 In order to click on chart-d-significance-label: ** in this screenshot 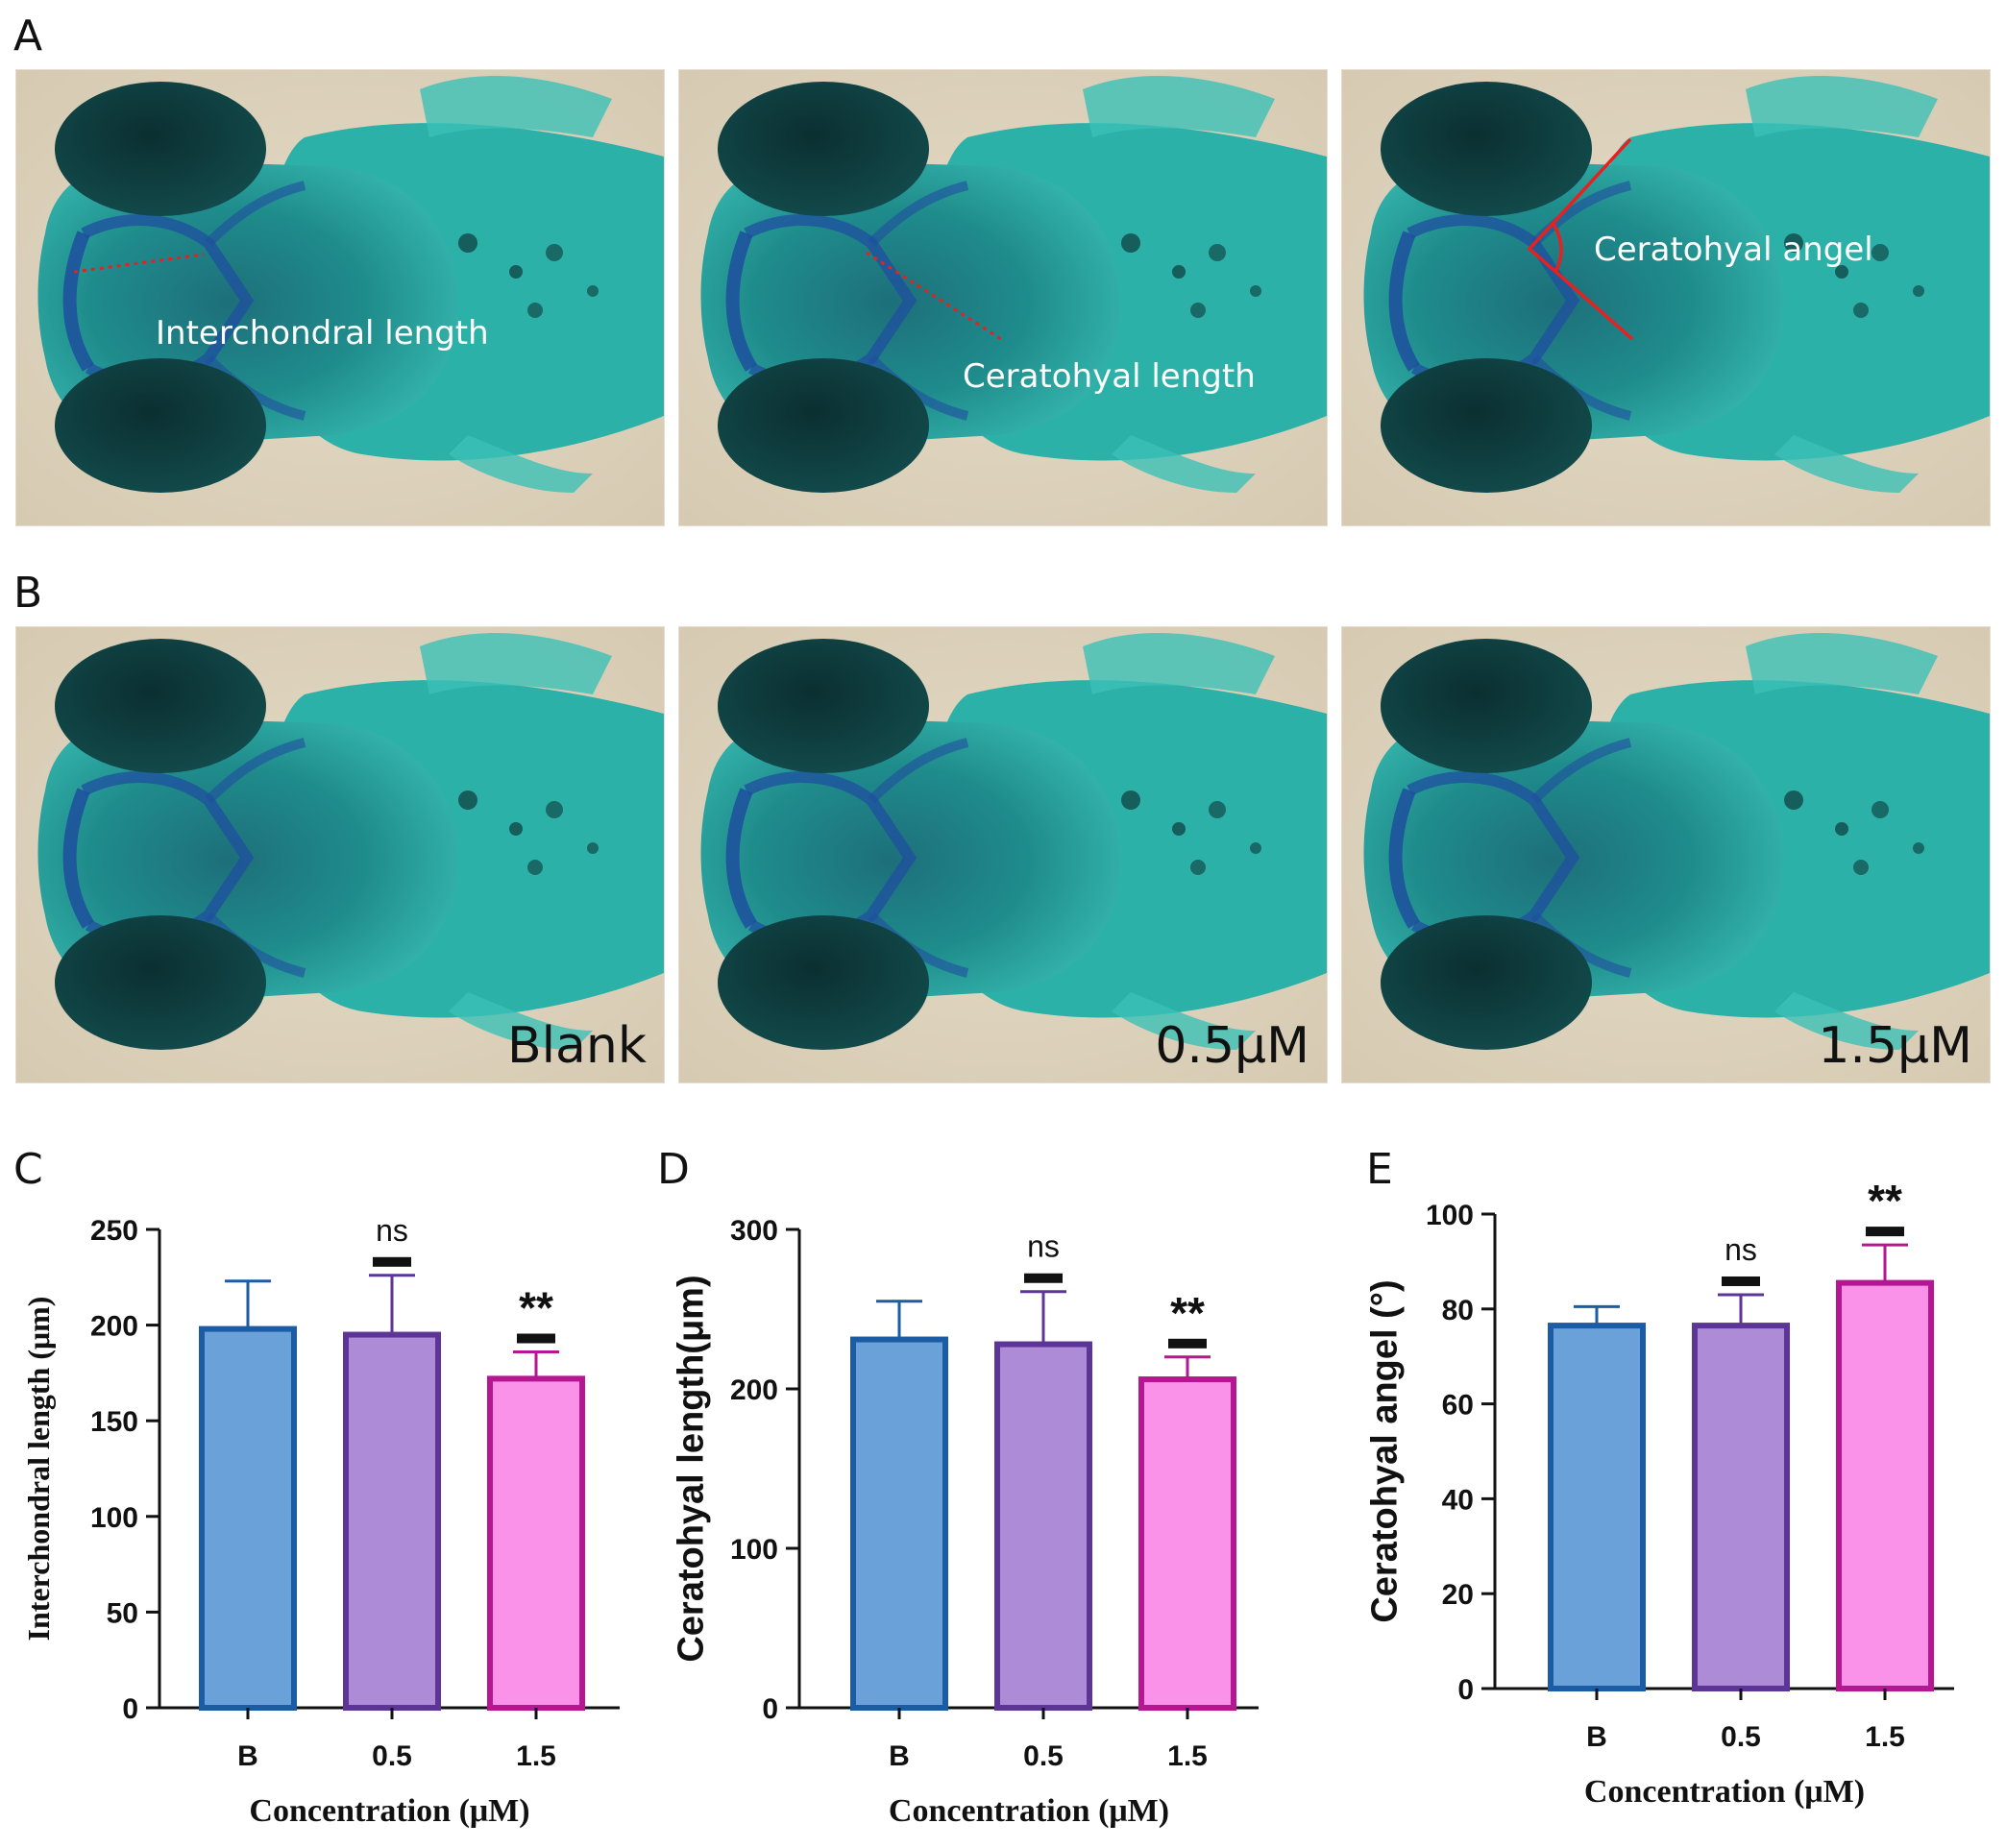, I will do `click(1187, 1313)`.